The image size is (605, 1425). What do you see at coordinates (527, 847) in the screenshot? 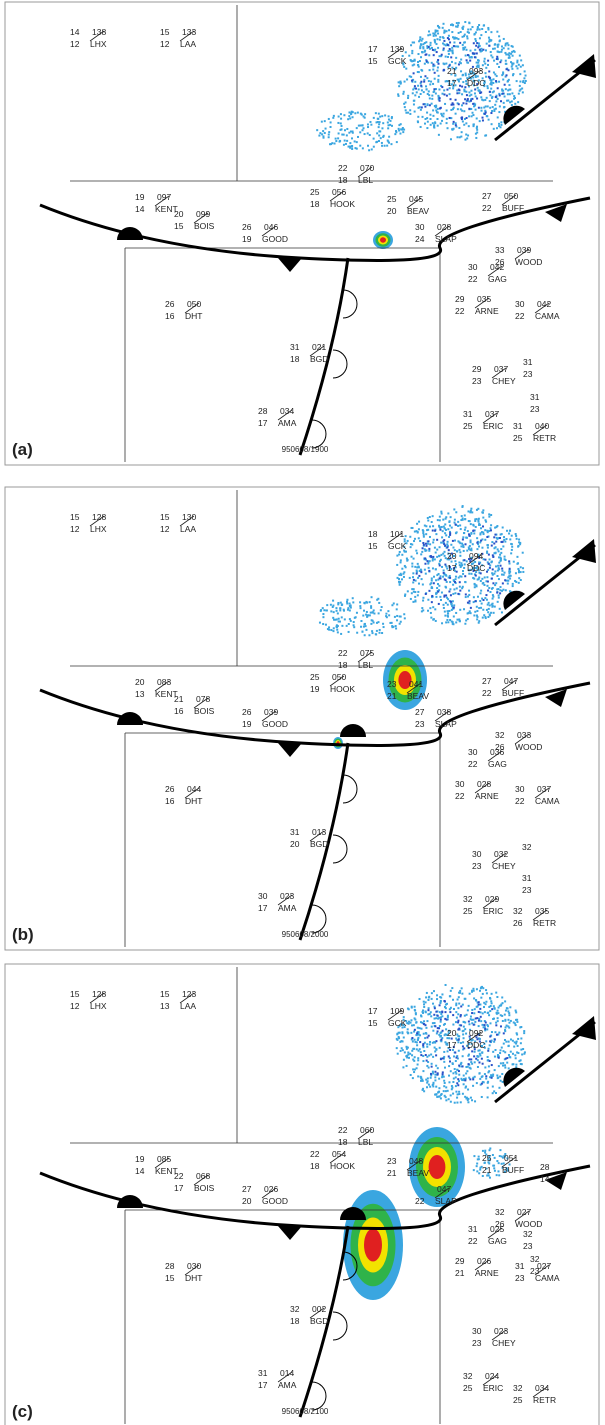
I see `station-temp: 32` at bounding box center [527, 847].